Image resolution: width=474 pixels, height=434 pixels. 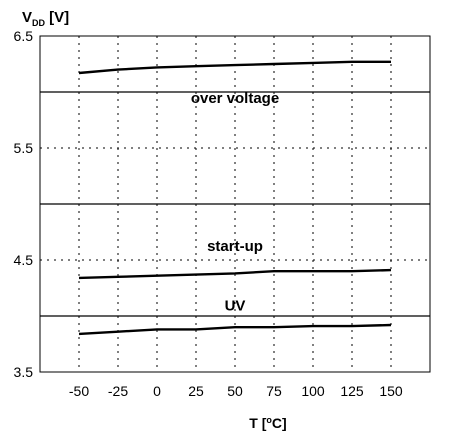 I want to click on x-tick-labels: -50 -25 0 25 50 75 100 125 150, so click(x=236, y=391).